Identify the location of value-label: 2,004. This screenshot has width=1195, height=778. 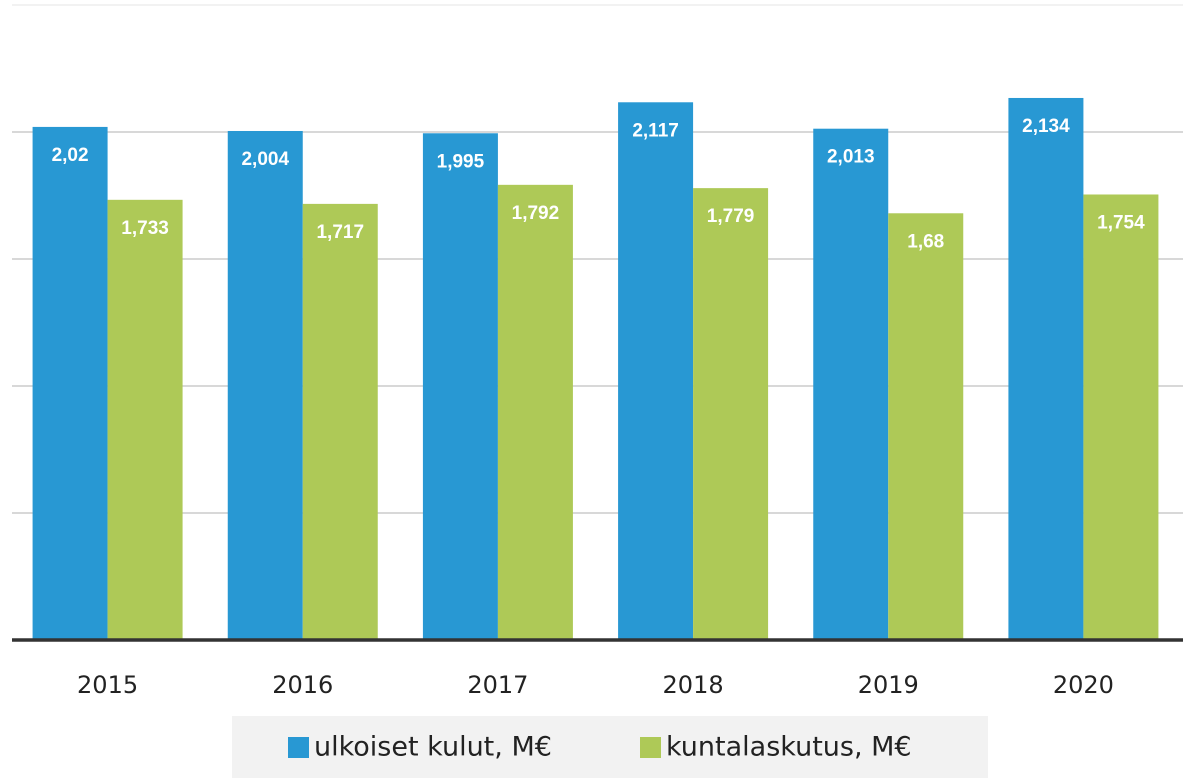
(265, 159).